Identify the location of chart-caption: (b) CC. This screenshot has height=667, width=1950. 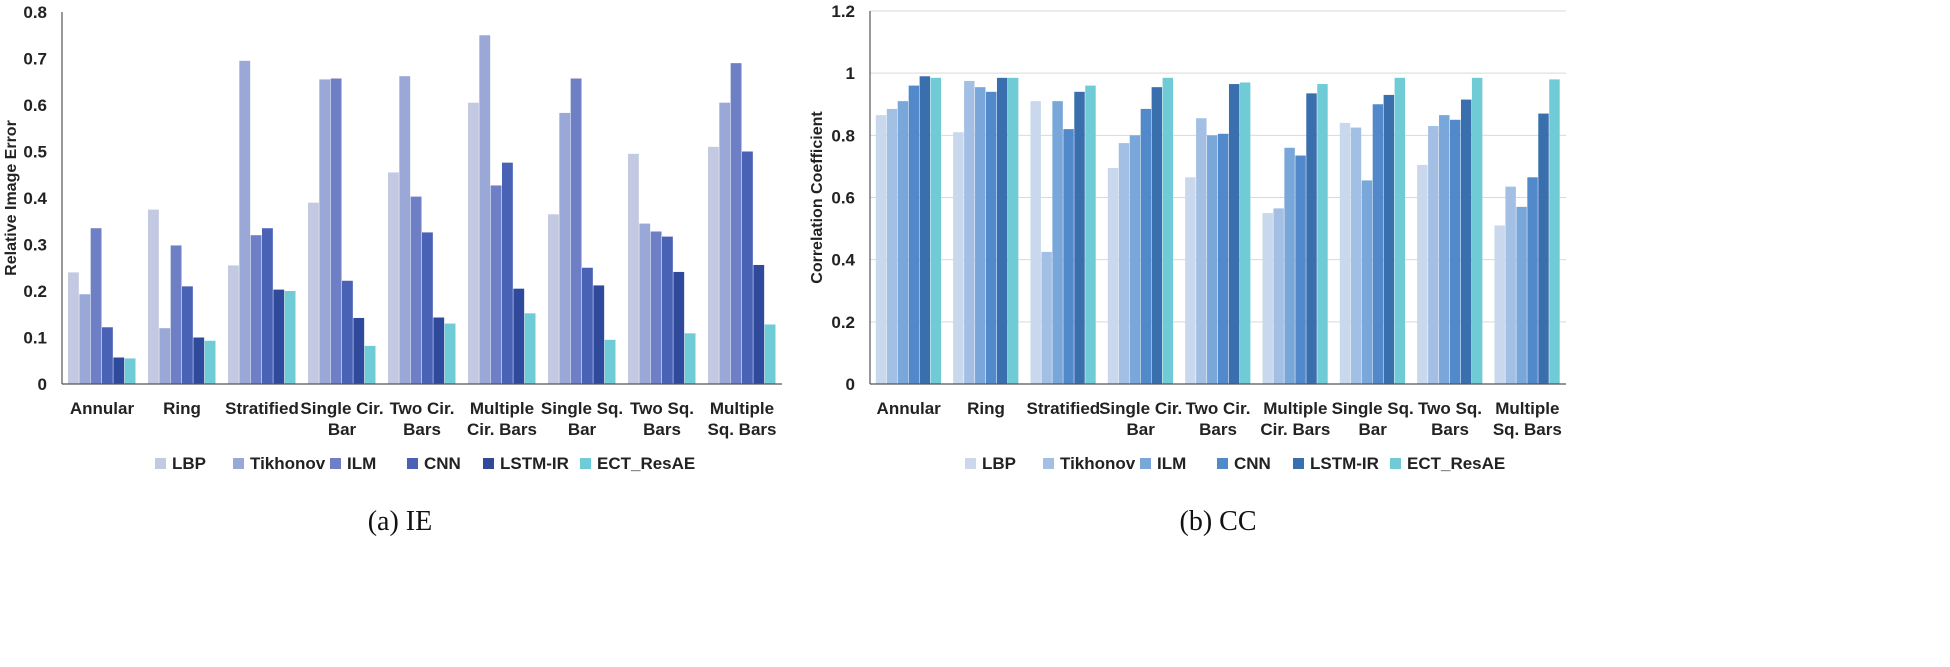
(1218, 521).